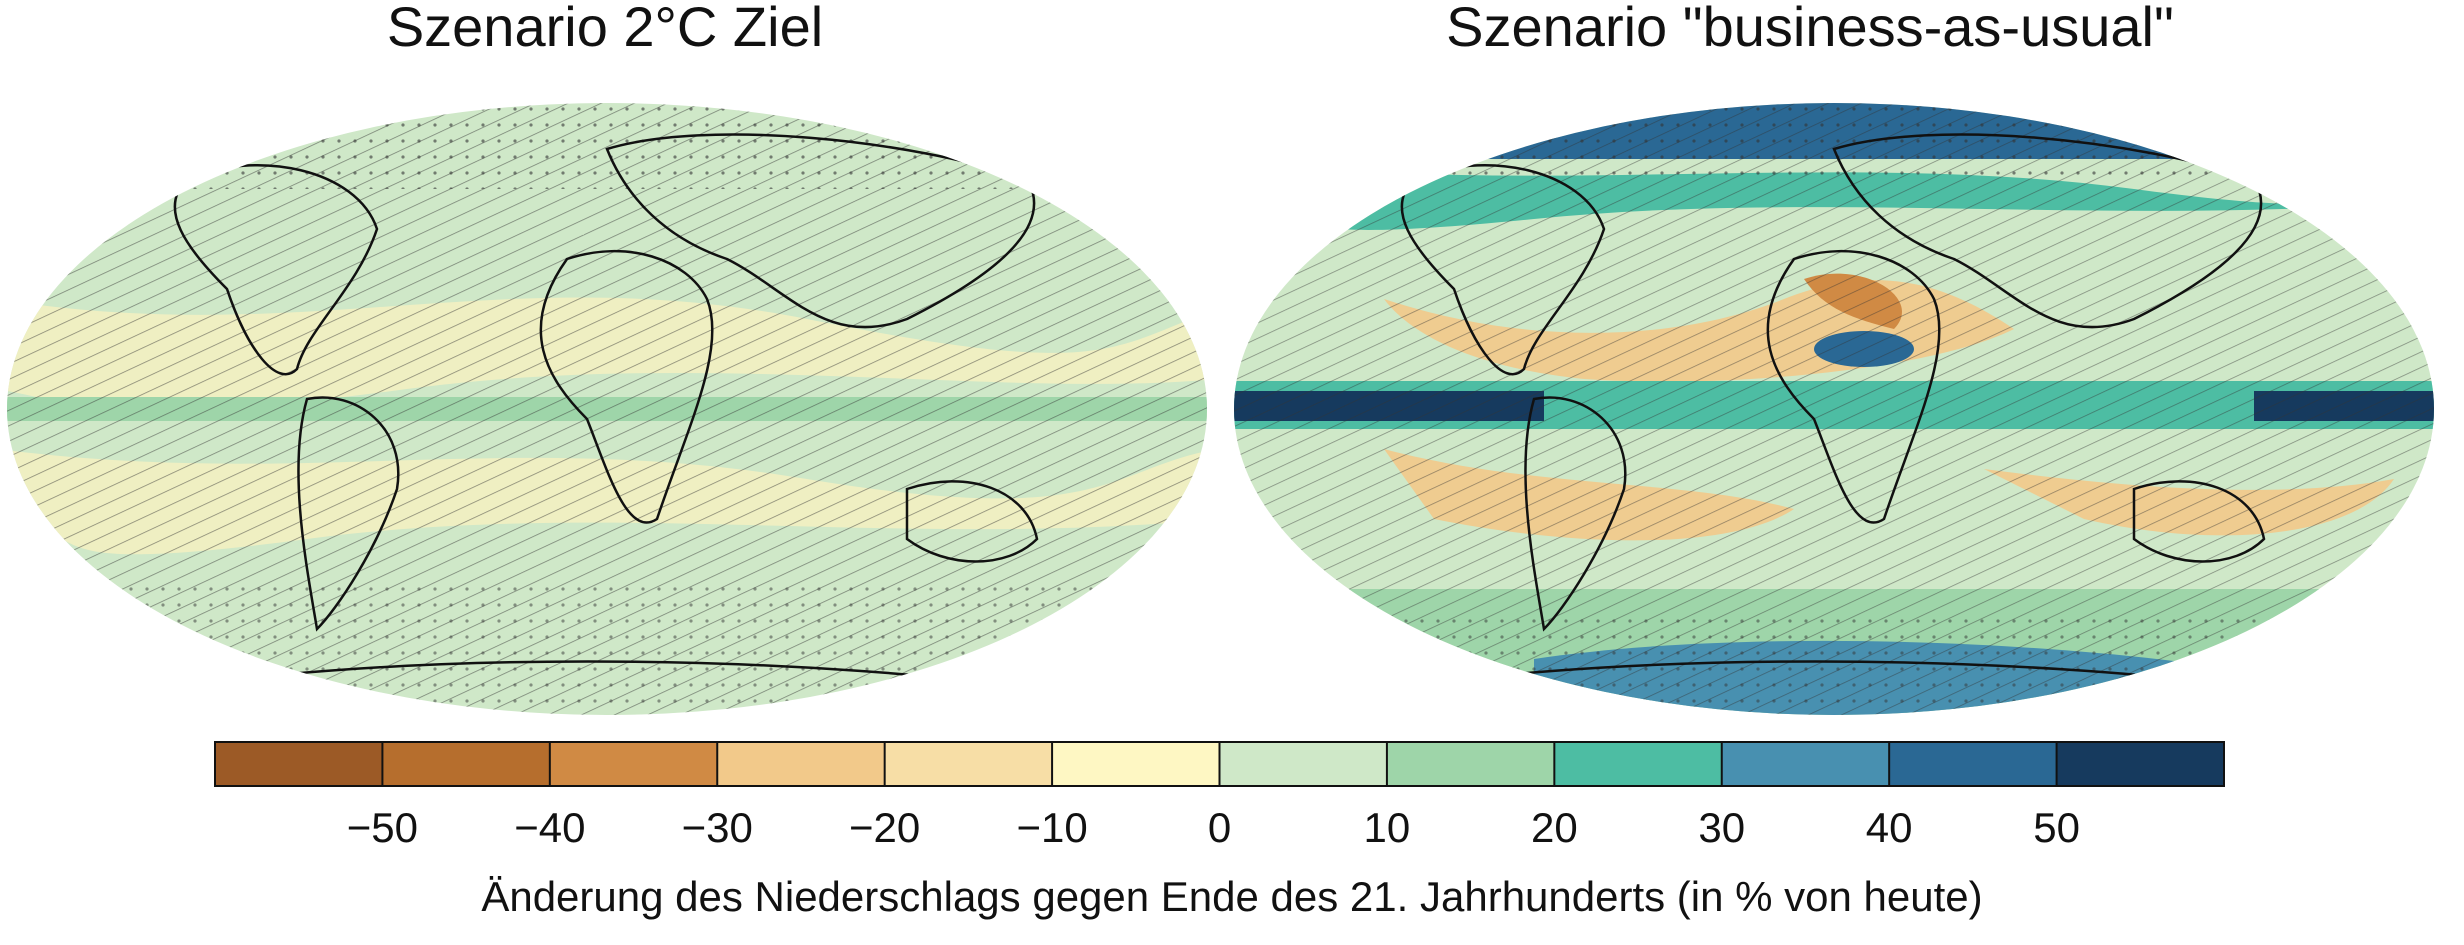 Image resolution: width=2464 pixels, height=945 pixels. I want to click on tick-label: 10, so click(1387, 827).